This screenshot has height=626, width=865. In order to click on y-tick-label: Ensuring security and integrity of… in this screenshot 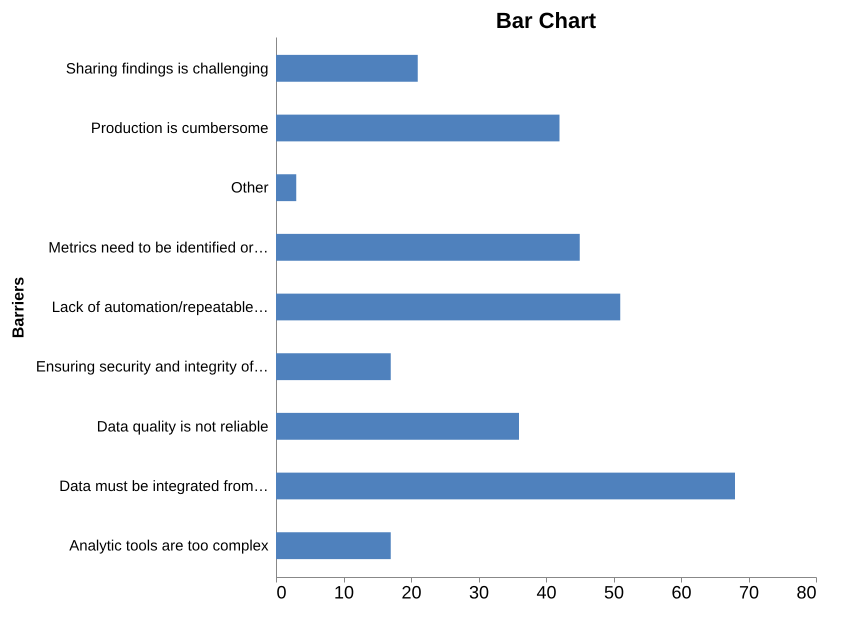, I will do `click(152, 367)`.